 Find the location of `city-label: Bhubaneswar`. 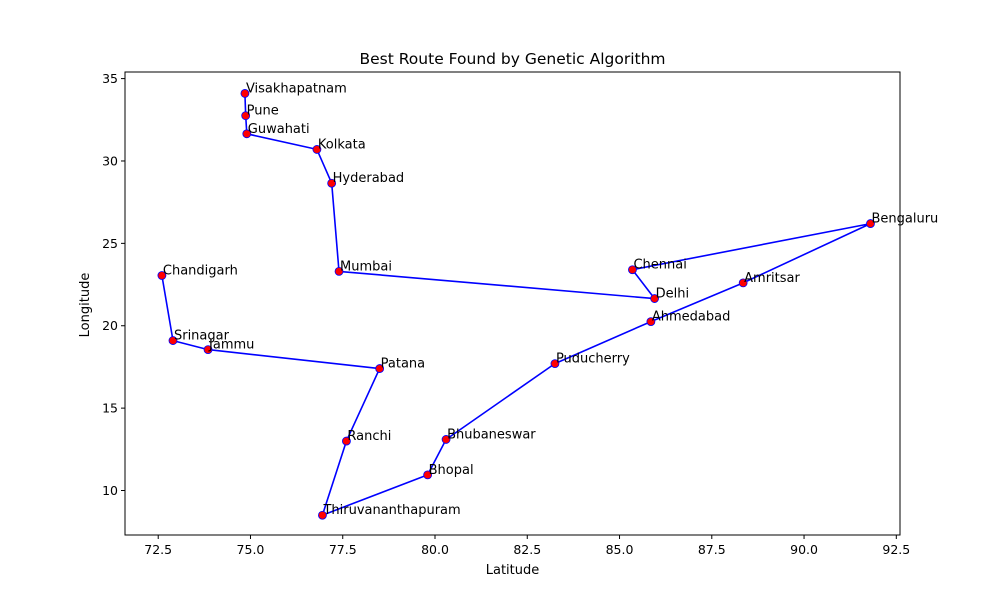

city-label: Bhubaneswar is located at coordinates (491, 434).